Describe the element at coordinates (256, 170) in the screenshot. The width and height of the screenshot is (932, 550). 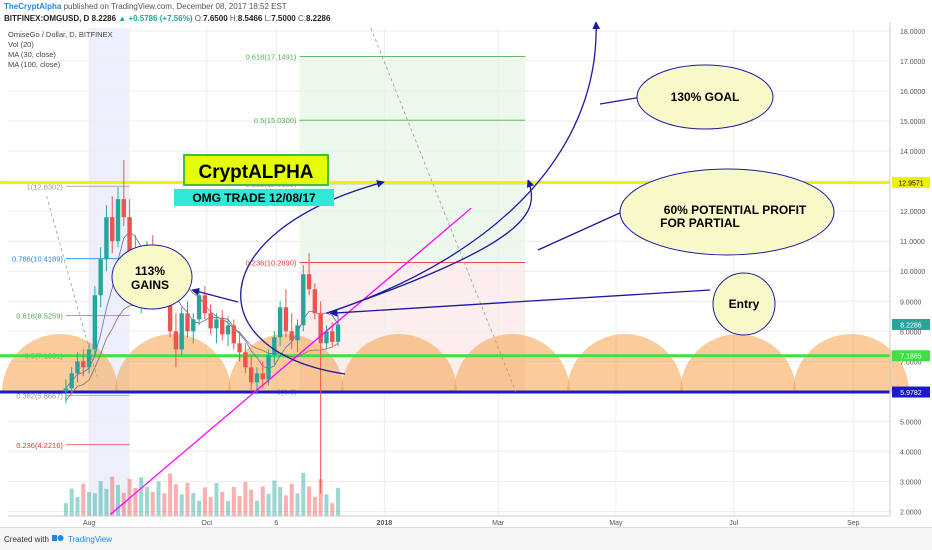
I see `cryptalpha-box` at that location.